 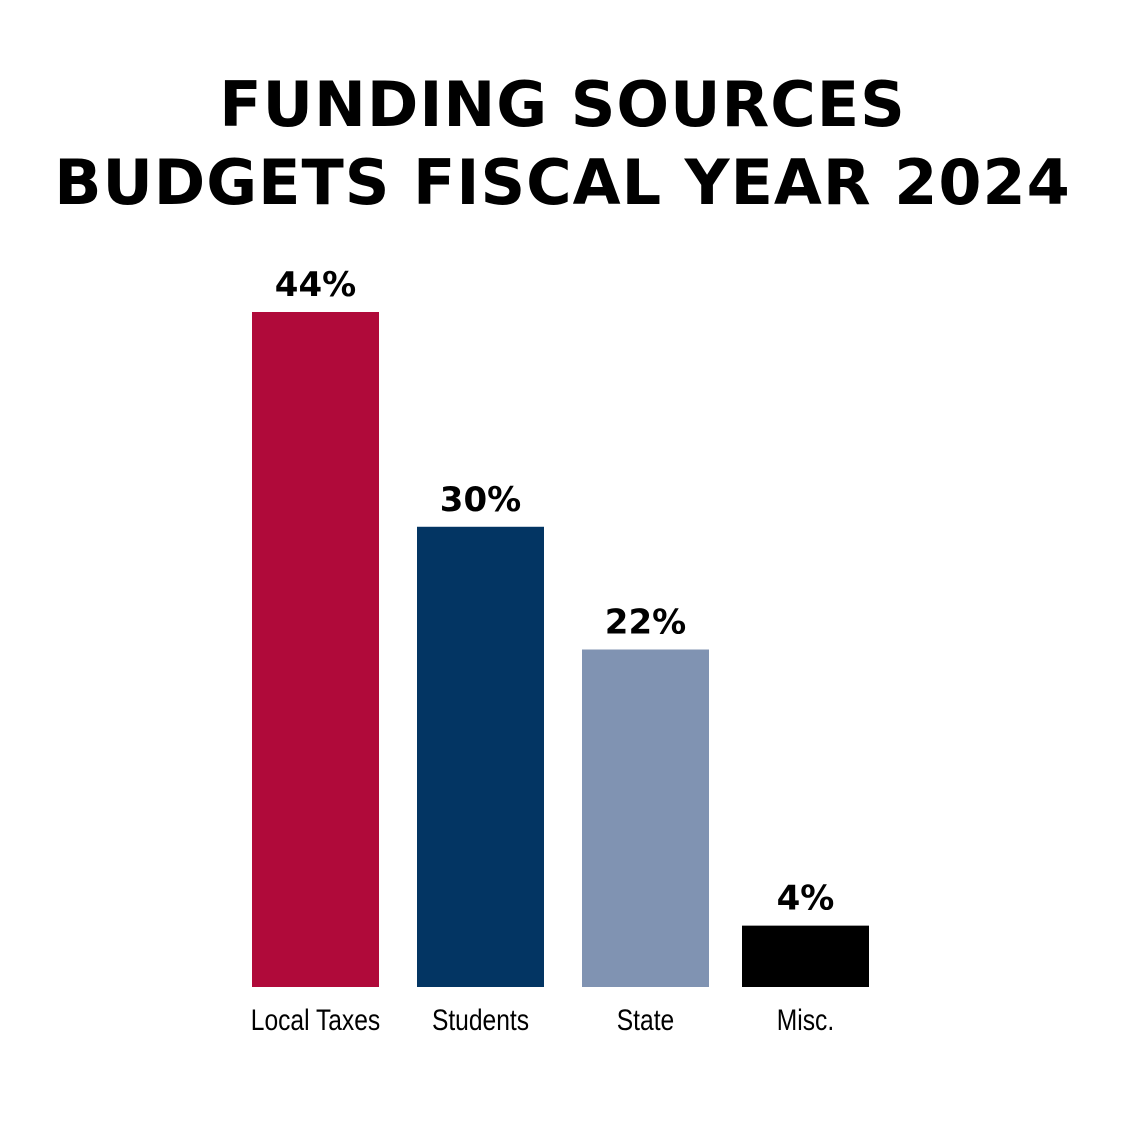 What do you see at coordinates (562, 182) in the screenshot?
I see `chart-subtitle: BUDGETS FISCAL YEAR 2024` at bounding box center [562, 182].